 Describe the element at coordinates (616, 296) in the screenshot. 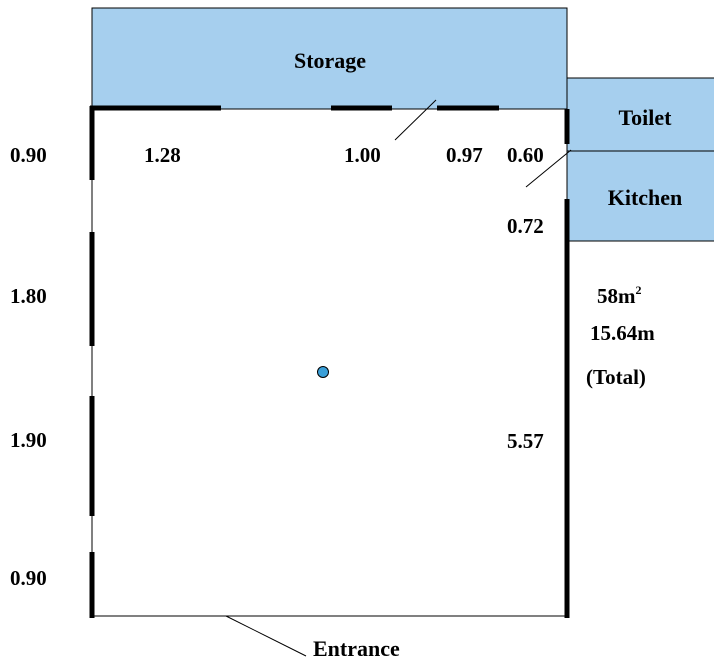

I see `area-value: 58m` at that location.